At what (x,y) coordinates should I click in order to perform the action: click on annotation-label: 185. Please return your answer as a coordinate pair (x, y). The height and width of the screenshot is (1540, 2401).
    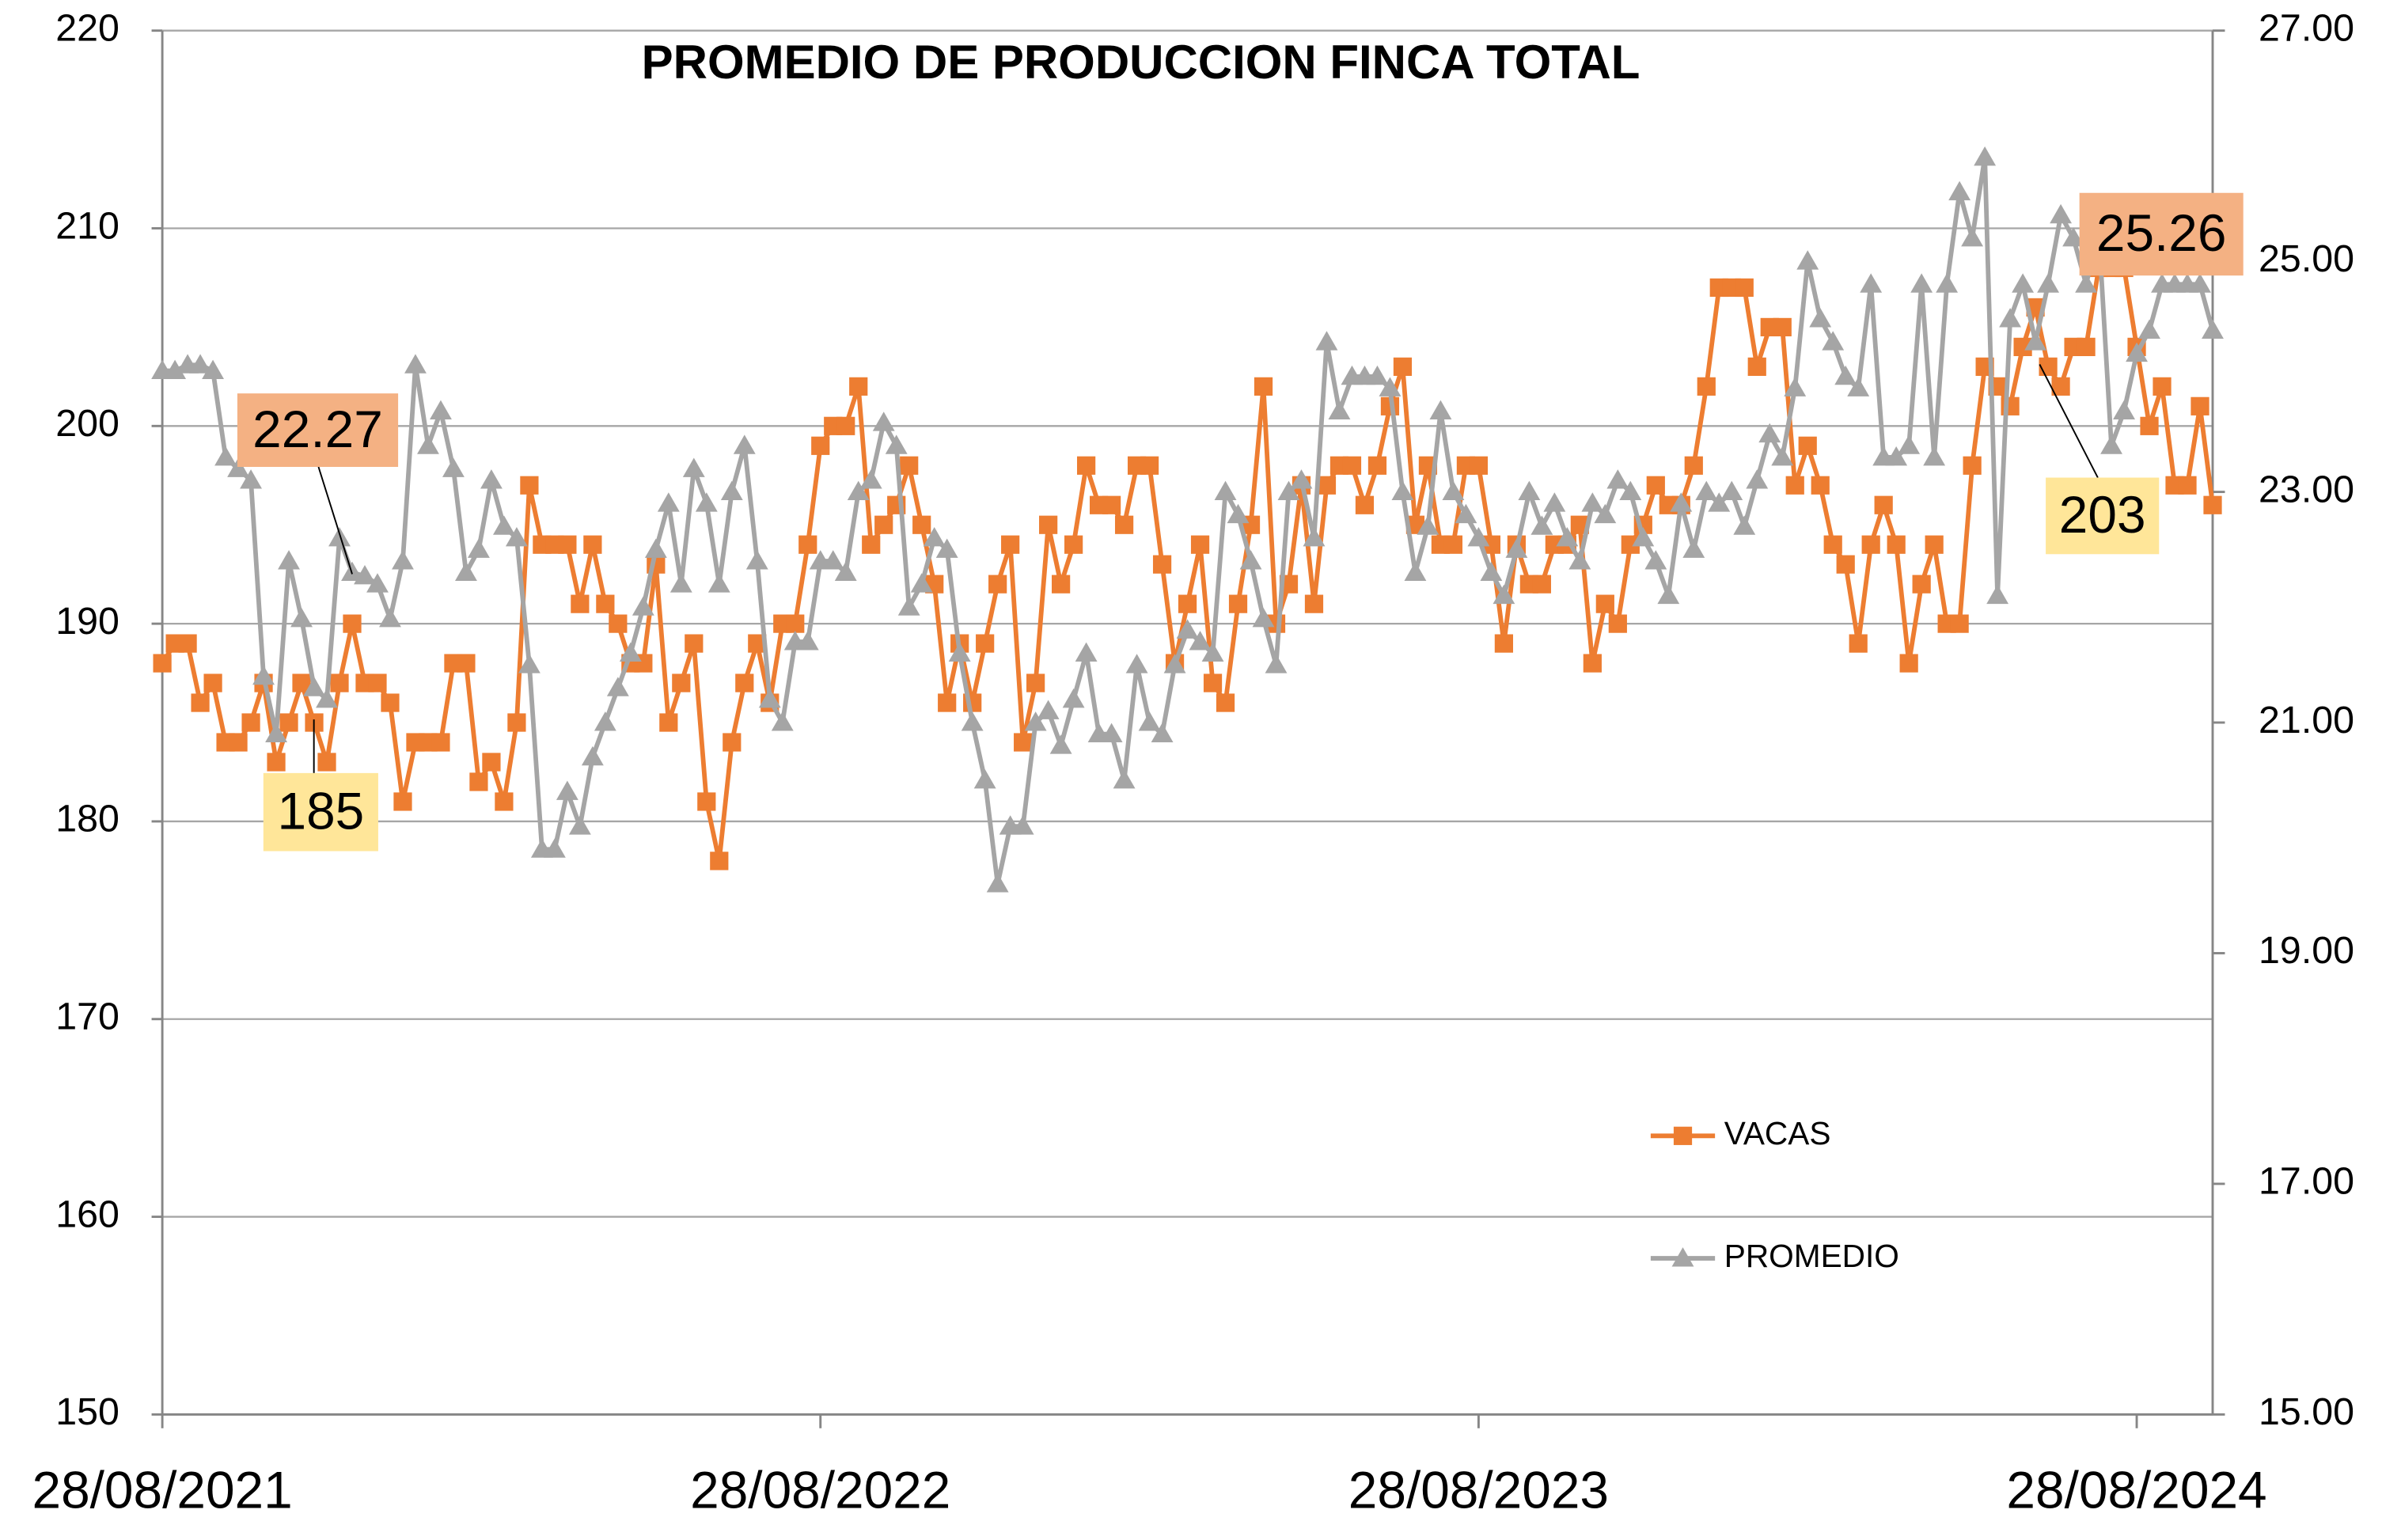
    Looking at the image, I should click on (320, 810).